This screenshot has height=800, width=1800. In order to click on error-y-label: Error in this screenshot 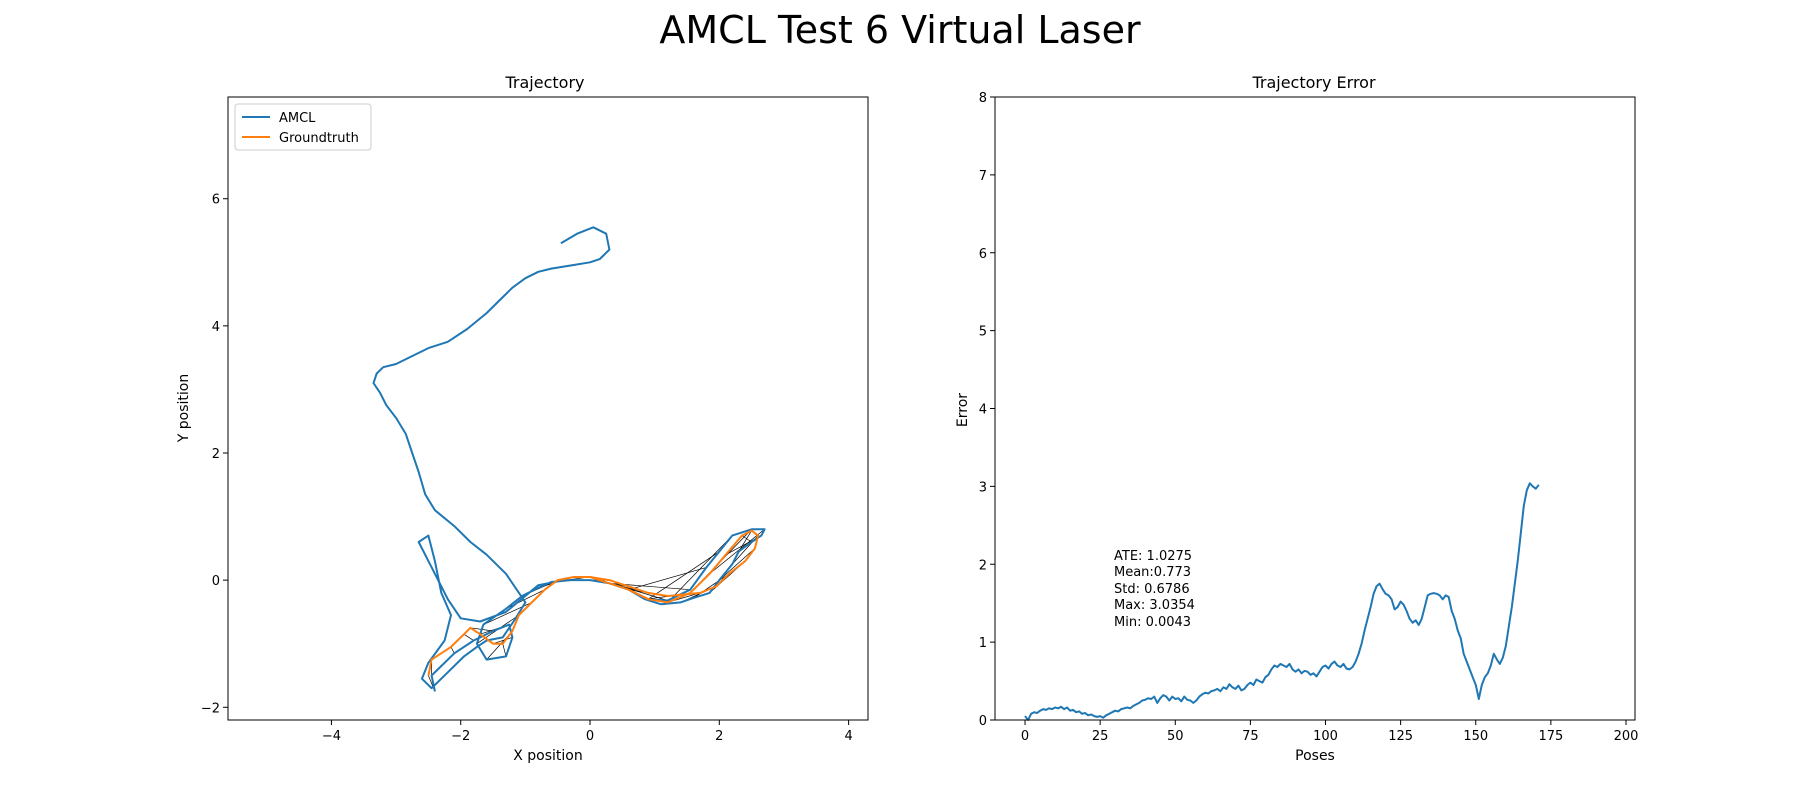, I will do `click(963, 410)`.